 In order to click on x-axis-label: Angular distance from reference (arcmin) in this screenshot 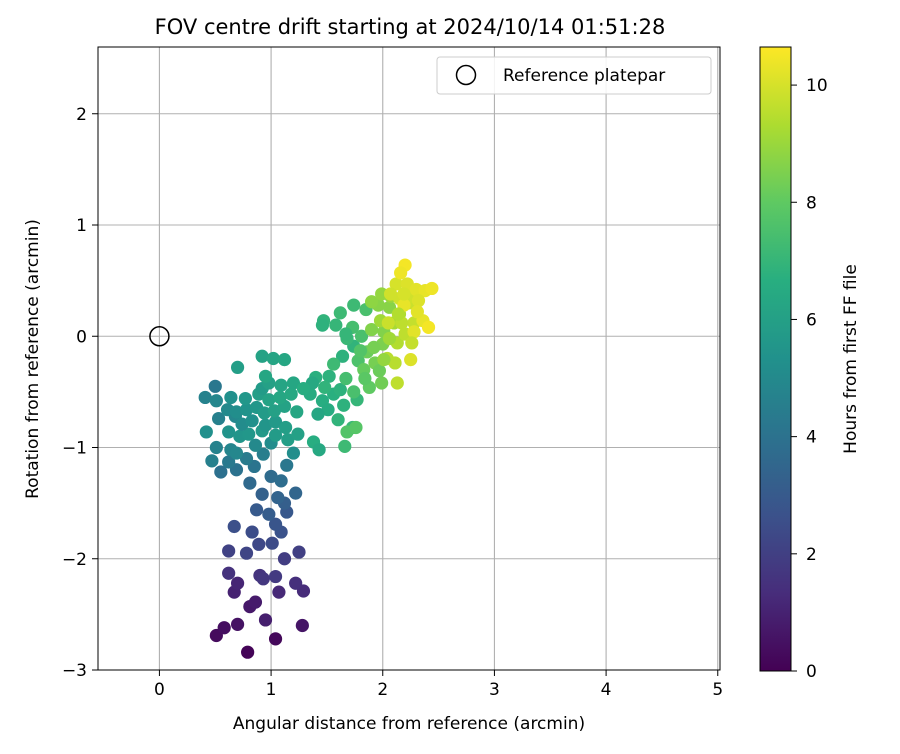, I will do `click(409, 724)`.